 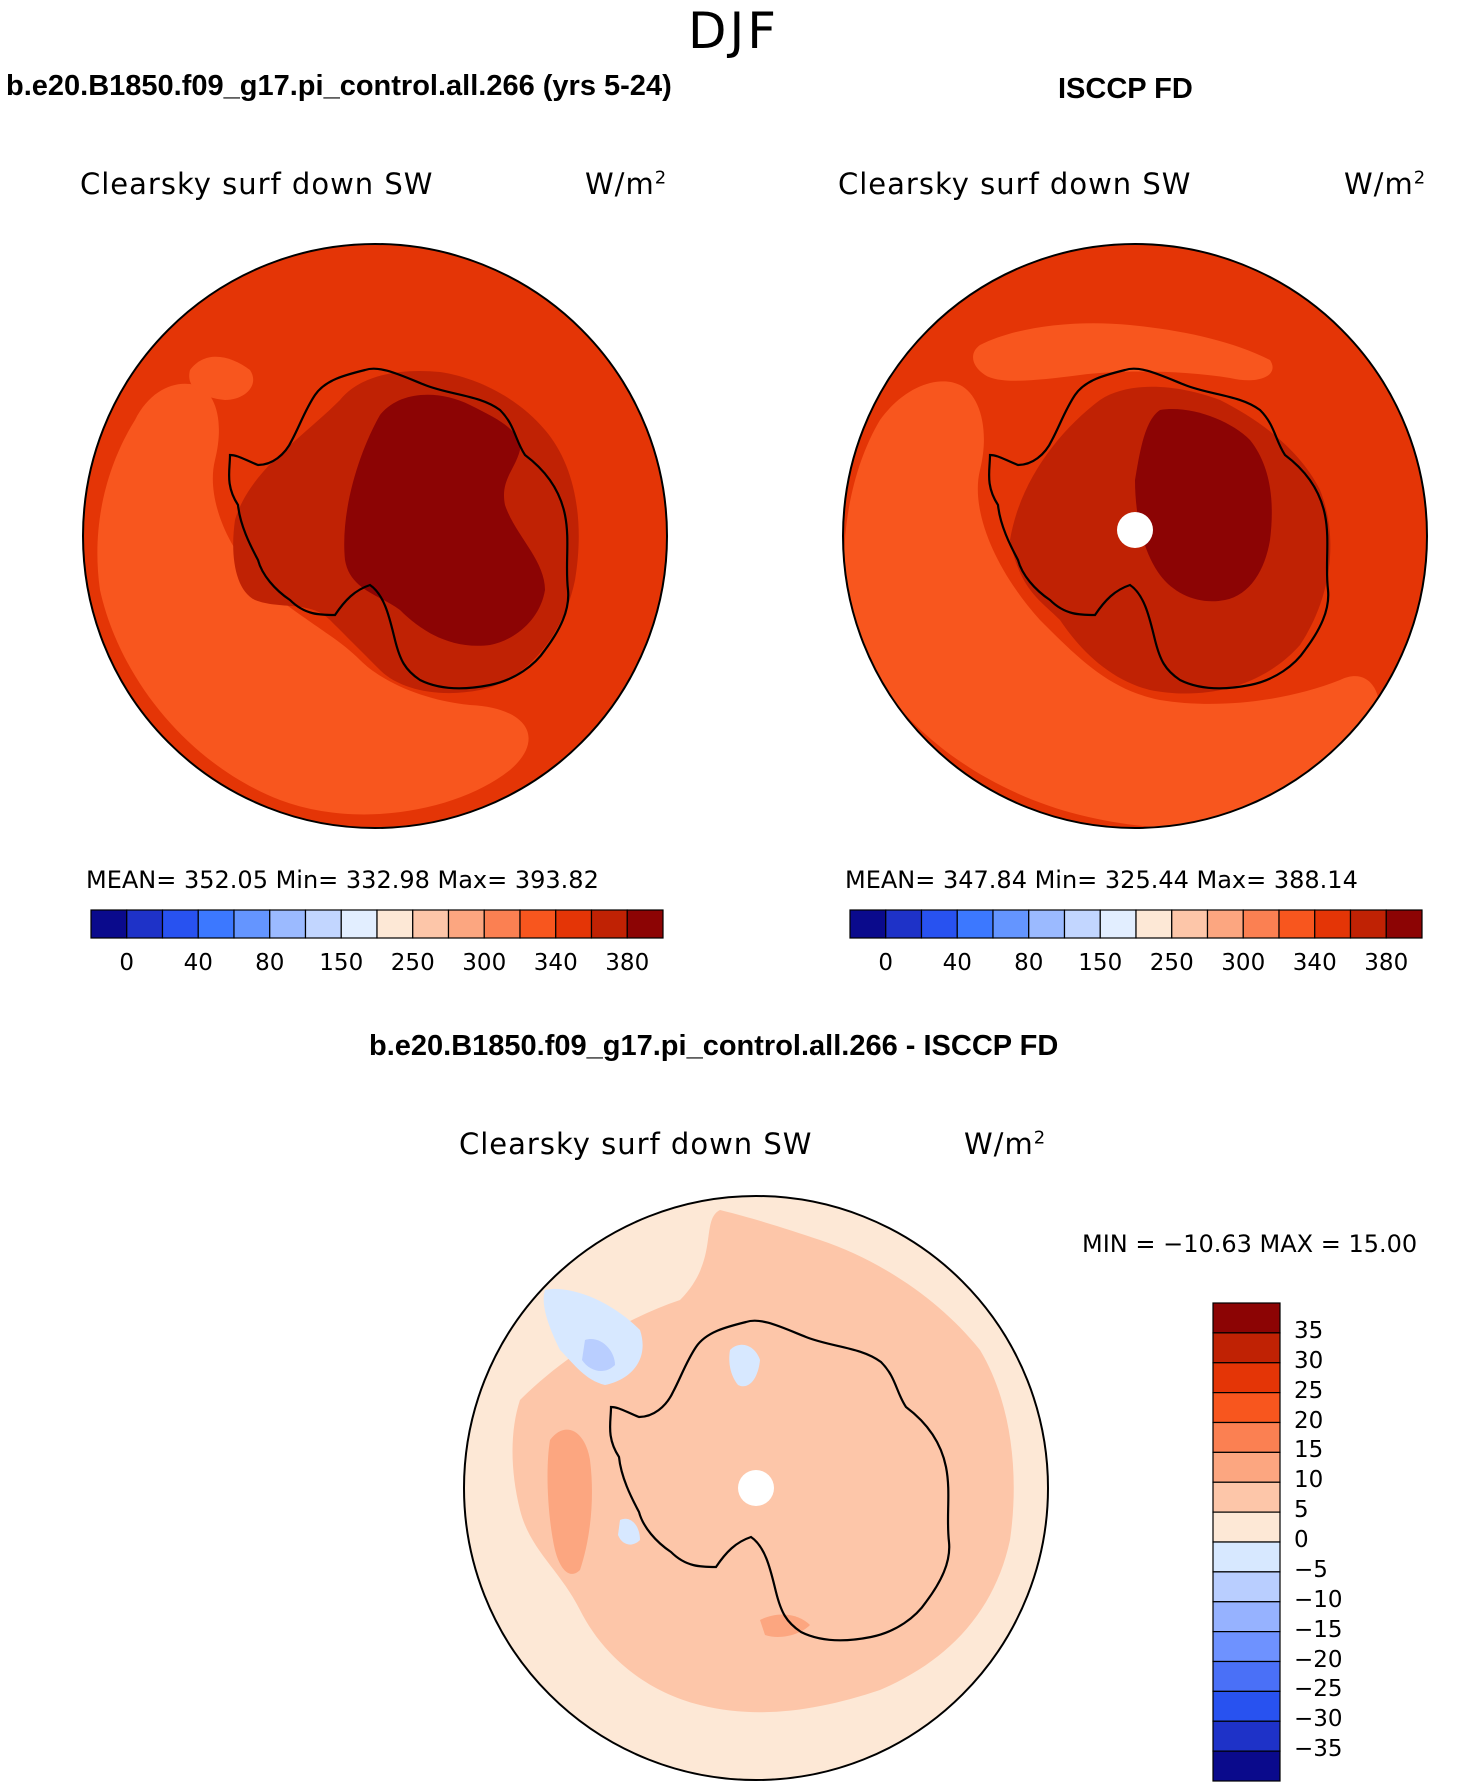 I want to click on diff-map-missing-pole, so click(x=756, y=1488).